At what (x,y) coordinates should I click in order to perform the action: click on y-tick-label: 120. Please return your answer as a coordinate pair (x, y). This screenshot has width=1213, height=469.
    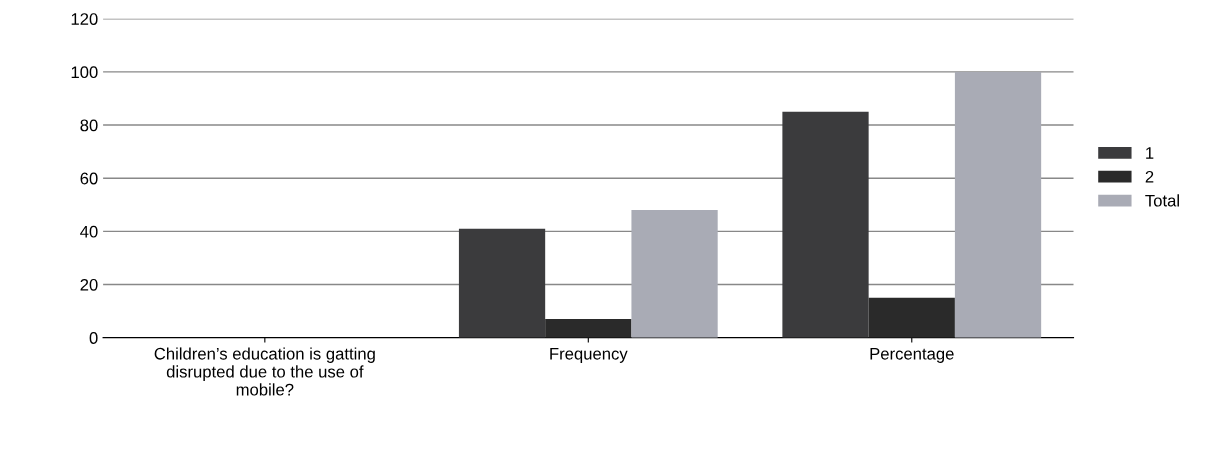
    Looking at the image, I should click on (84, 19).